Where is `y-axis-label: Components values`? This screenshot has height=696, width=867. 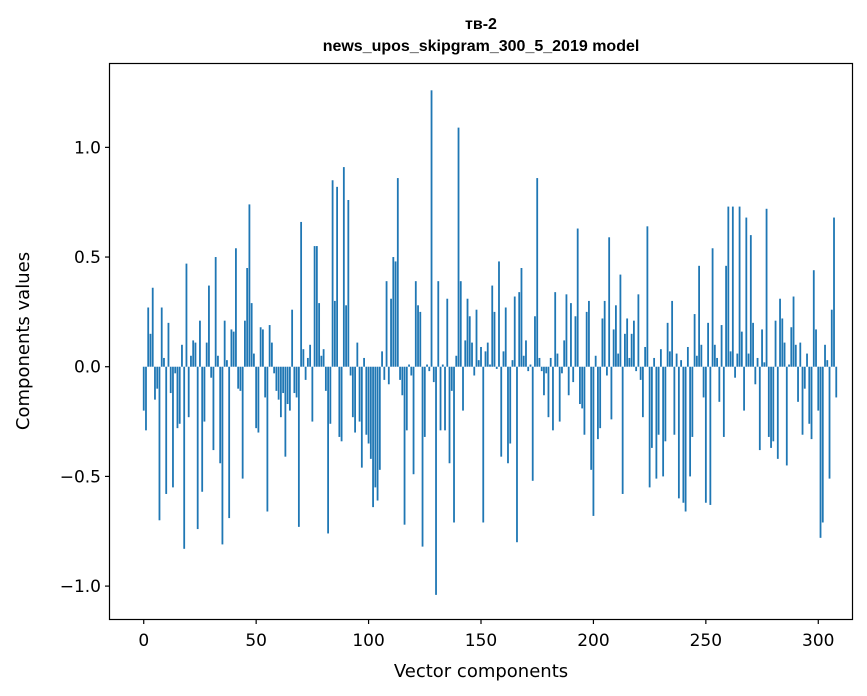 y-axis-label: Components values is located at coordinates (23, 341).